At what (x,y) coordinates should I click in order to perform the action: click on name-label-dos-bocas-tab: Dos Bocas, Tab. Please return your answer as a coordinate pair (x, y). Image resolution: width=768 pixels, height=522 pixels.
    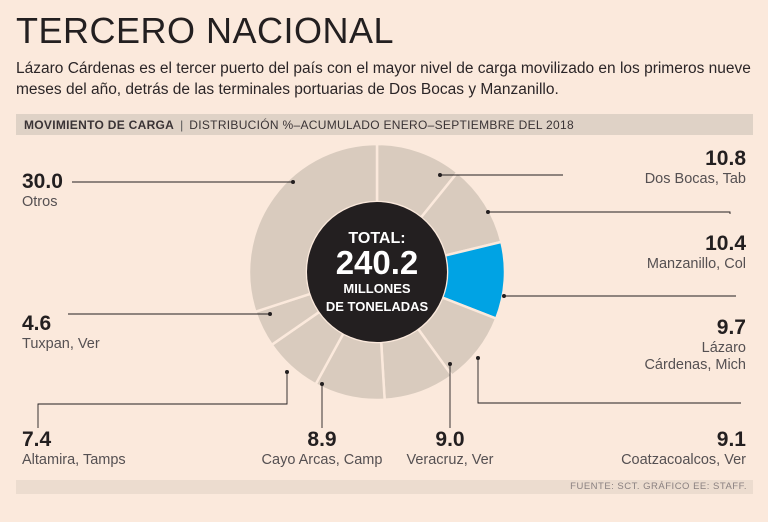
    Looking at the image, I should click on (695, 179).